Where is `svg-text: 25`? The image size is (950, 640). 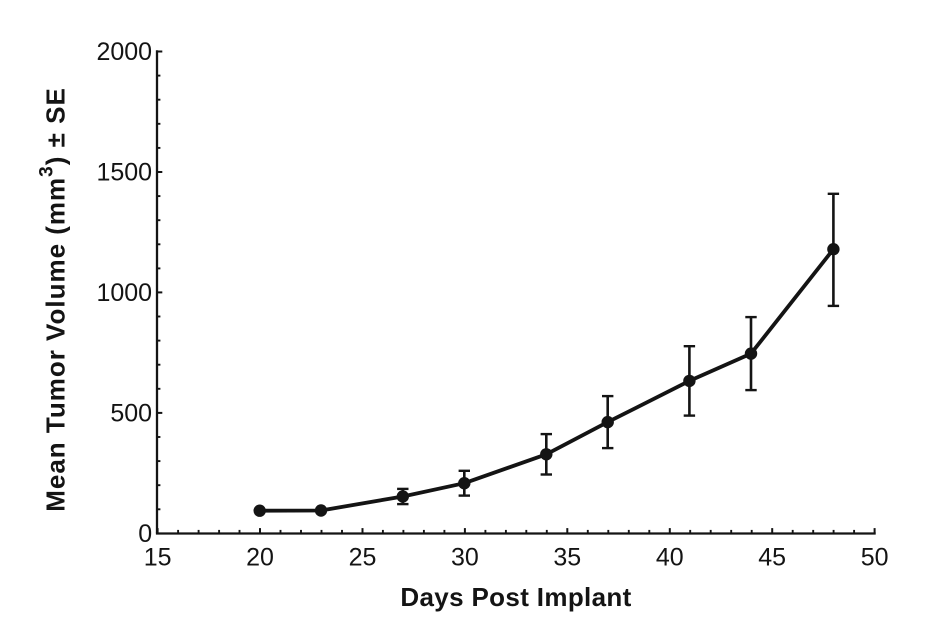
svg-text: 25 is located at coordinates (363, 557).